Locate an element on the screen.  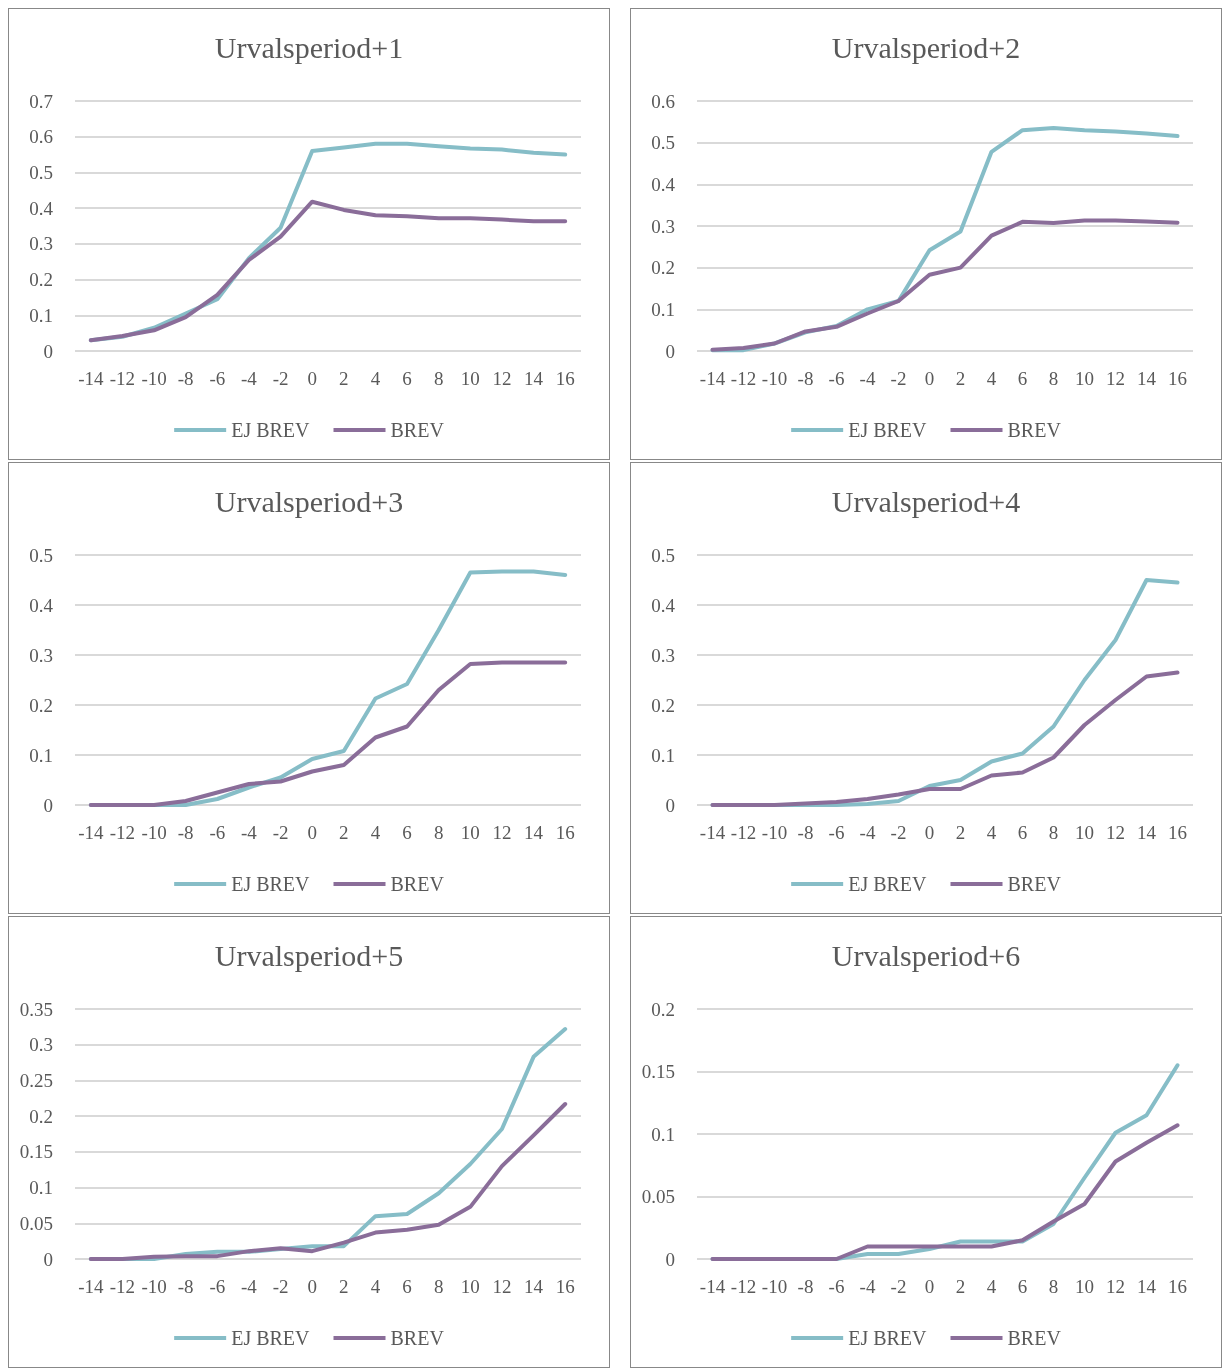
chart-title: Urvalsperiod+4 is located at coordinates (926, 501).